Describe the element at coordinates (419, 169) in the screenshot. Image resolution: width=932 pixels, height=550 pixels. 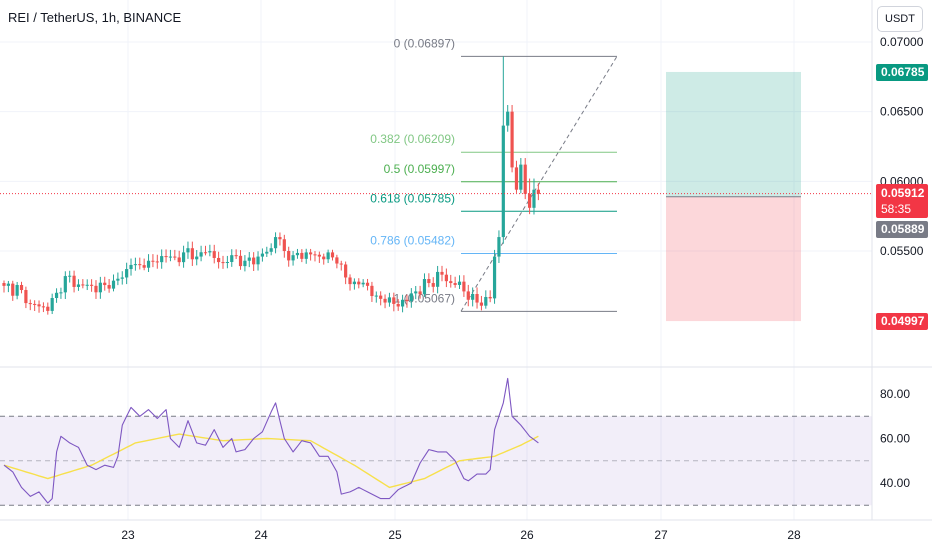
I see `fib-level-label-2: 0.5 (0.05997)` at that location.